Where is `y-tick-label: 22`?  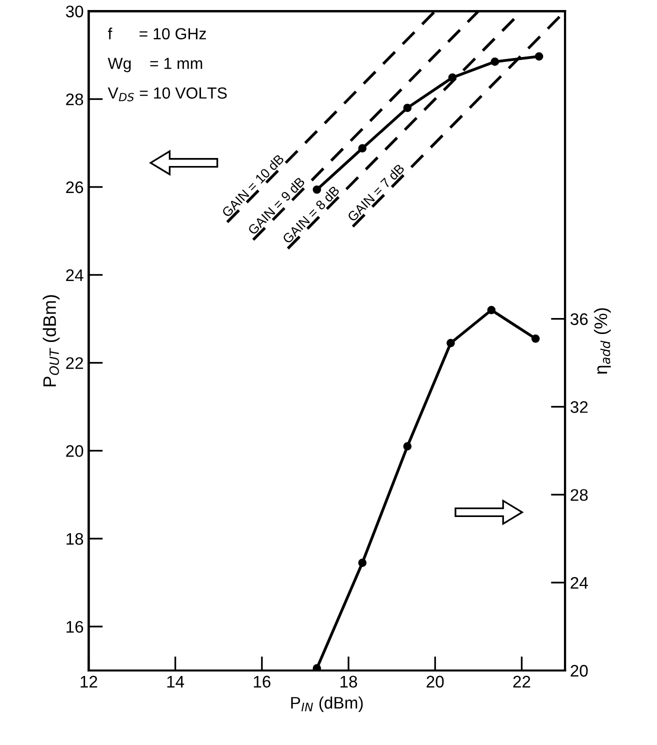 y-tick-label: 22 is located at coordinates (74, 363).